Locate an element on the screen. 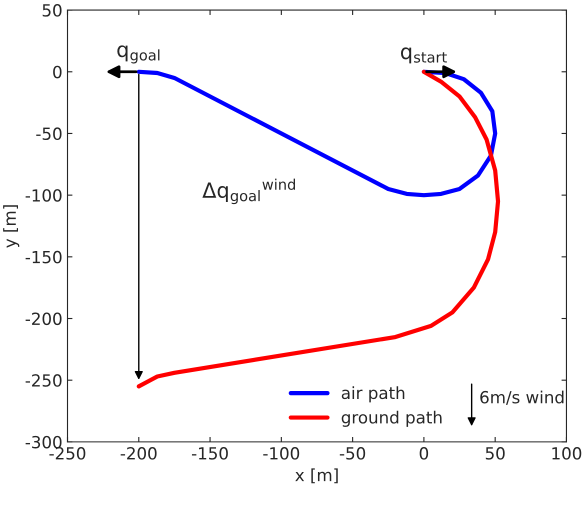 Image resolution: width=587 pixels, height=505 pixels. x-axis-title: x [m] is located at coordinates (316, 476).